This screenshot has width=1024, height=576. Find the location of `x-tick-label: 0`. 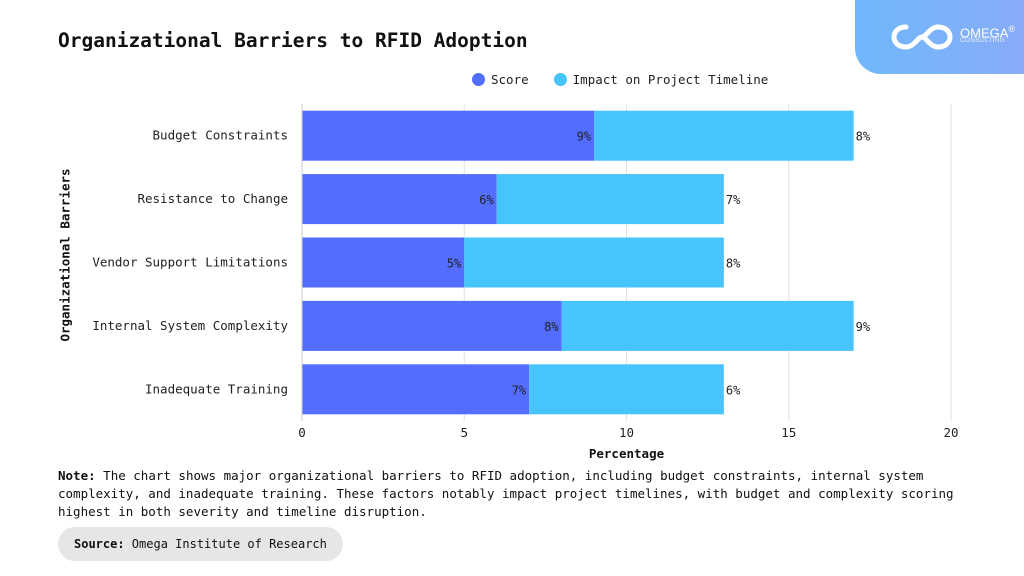

x-tick-label: 0 is located at coordinates (302, 432).